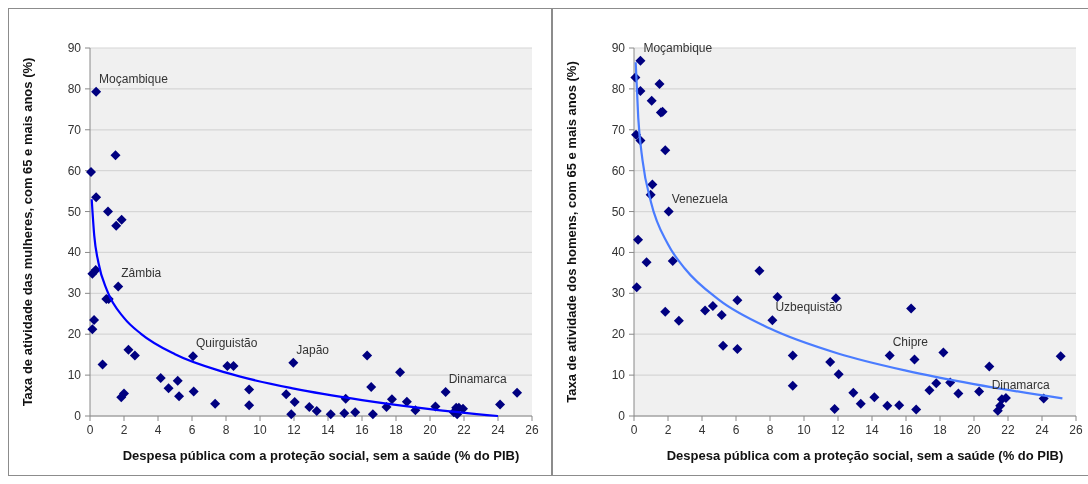 The height and width of the screenshot is (484, 1088). Describe the element at coordinates (622, 416) in the screenshot. I see `y-tick-label: 0` at that location.